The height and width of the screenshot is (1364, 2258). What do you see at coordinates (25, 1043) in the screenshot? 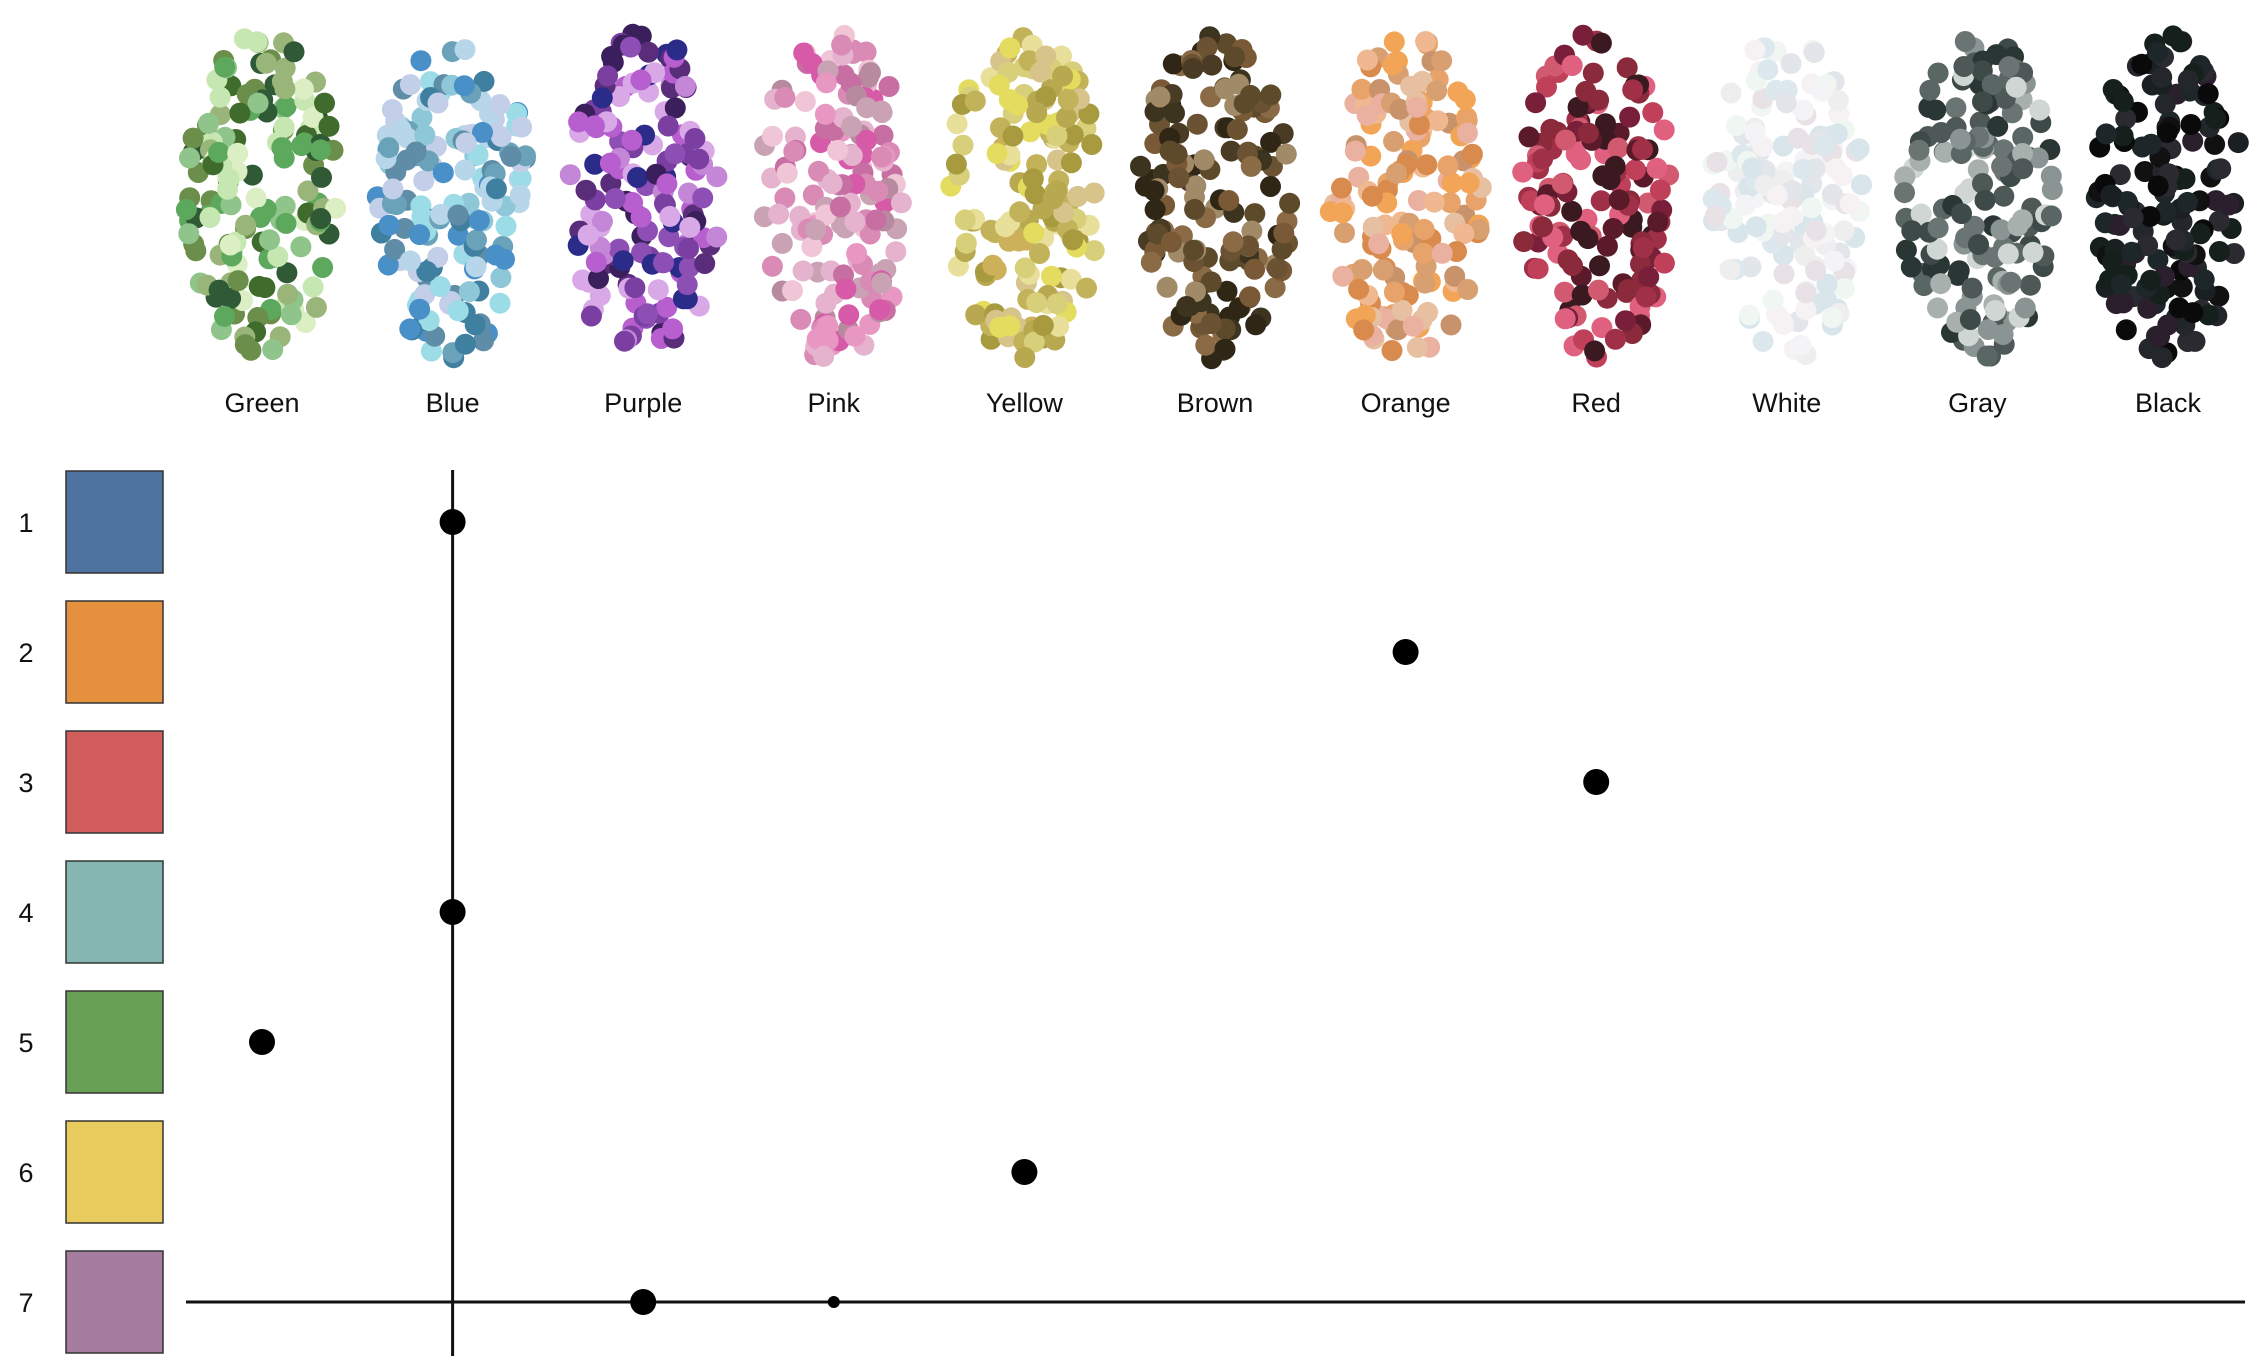
I see `row-label-5: 5` at bounding box center [25, 1043].